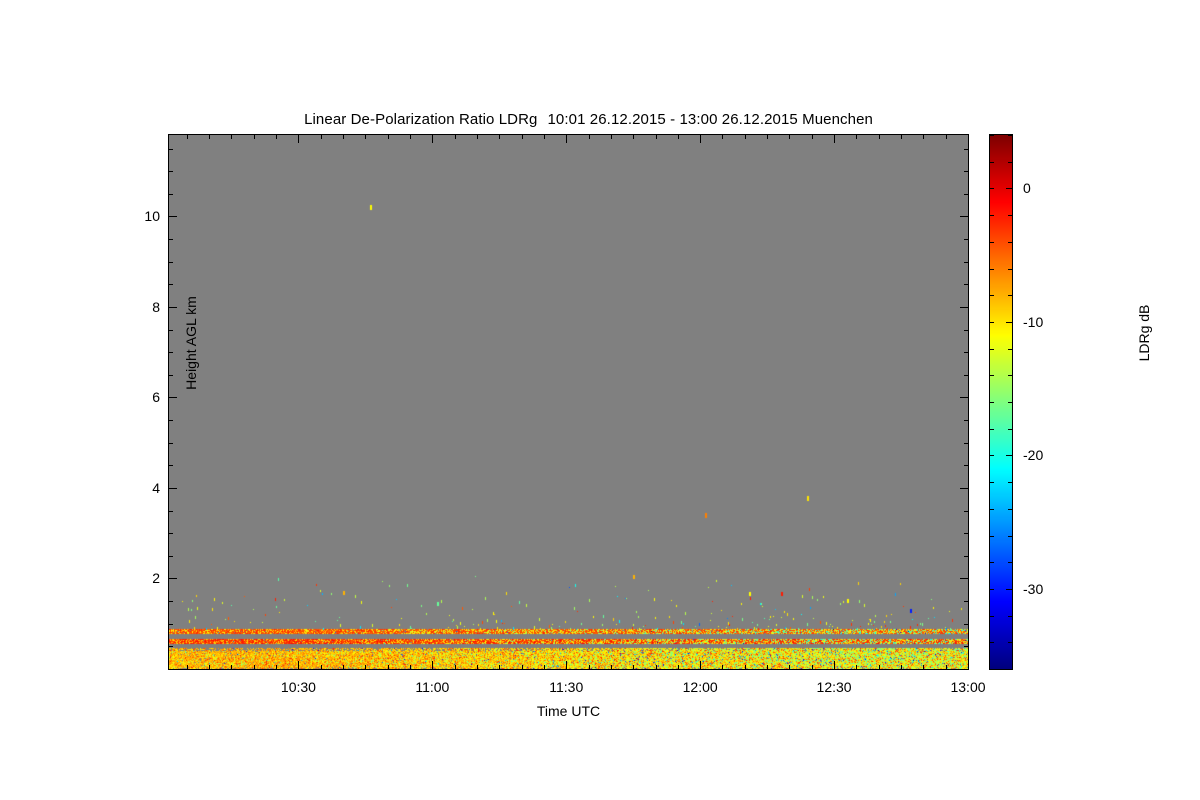  What do you see at coordinates (1033, 588) in the screenshot?
I see `colorbar-tick-label: -30` at bounding box center [1033, 588].